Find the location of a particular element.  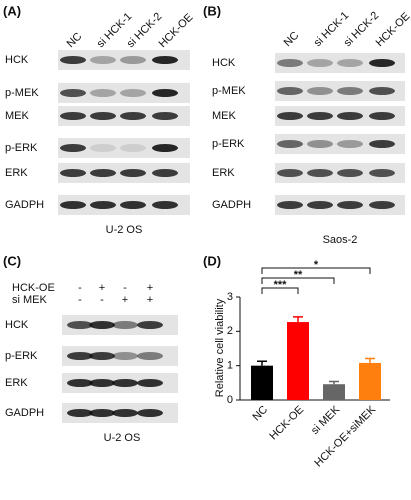

row-label: GADPH is located at coordinates (231, 205).